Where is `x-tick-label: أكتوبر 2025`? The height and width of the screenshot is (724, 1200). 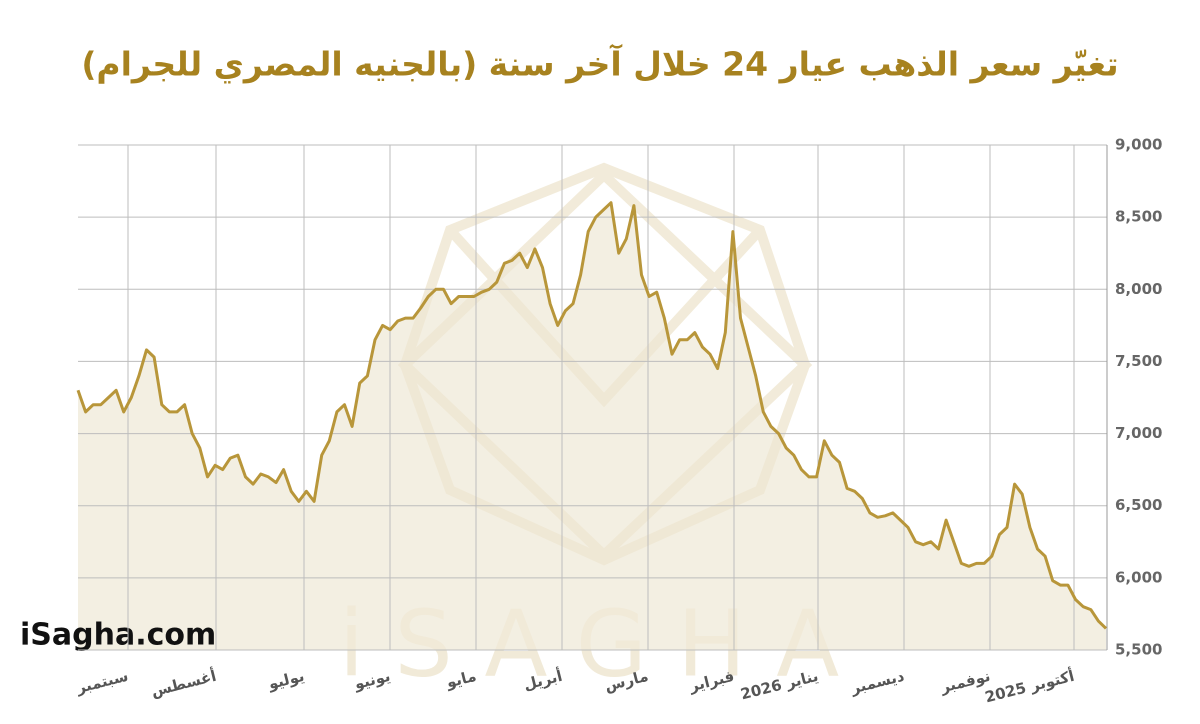 x-tick-label: أكتوبر 2025 is located at coordinates (1029, 686).